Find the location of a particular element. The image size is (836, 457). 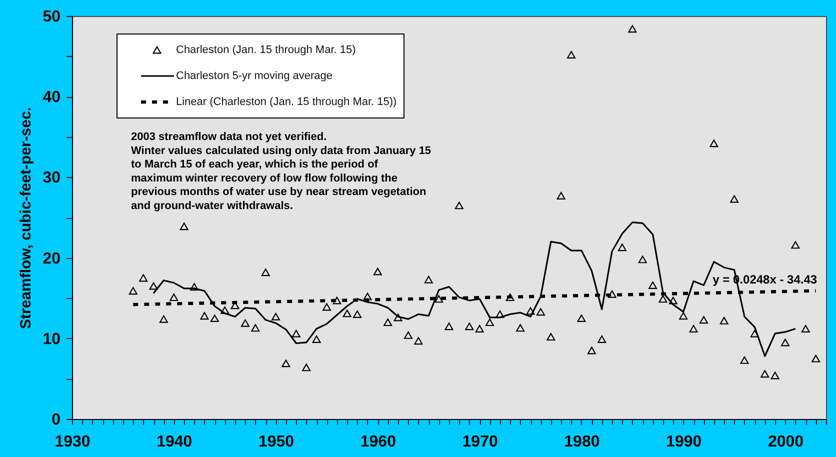

legend-label: Charleston (Jan. 15 through Mar. 15) is located at coordinates (266, 50).